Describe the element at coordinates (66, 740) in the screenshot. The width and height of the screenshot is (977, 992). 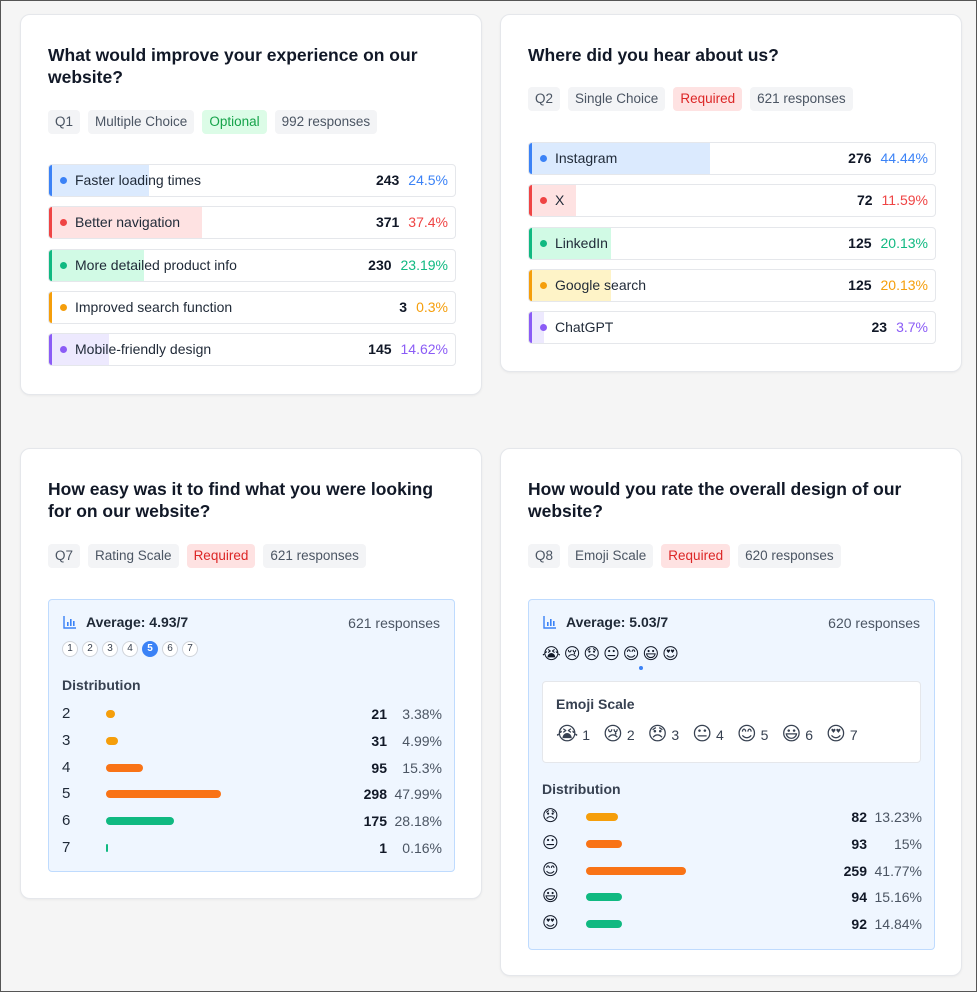
I see `distribution-key: 3` at that location.